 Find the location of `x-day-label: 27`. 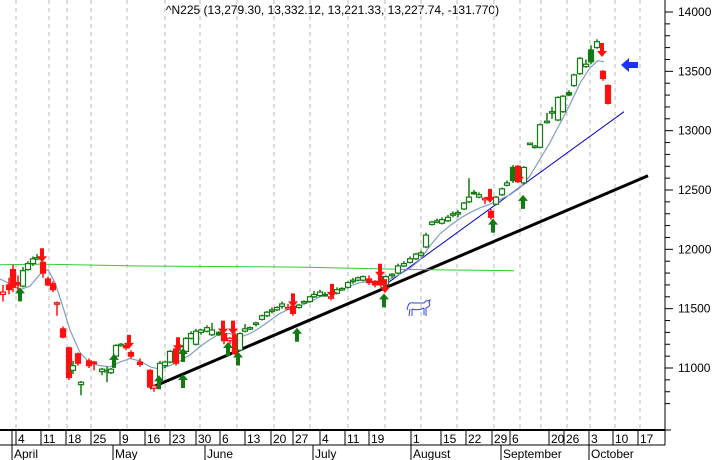

x-day-label: 27 is located at coordinates (302, 439).